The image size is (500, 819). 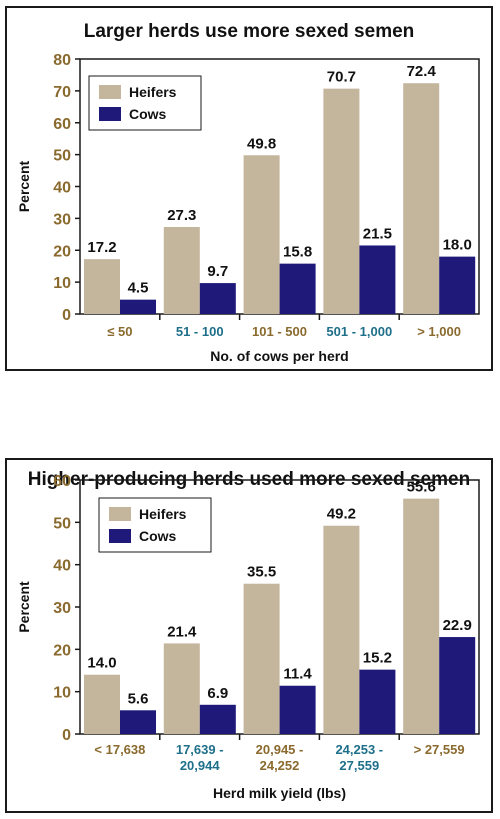 What do you see at coordinates (279, 356) in the screenshot?
I see `x-axis-title: No. of cows per herd` at bounding box center [279, 356].